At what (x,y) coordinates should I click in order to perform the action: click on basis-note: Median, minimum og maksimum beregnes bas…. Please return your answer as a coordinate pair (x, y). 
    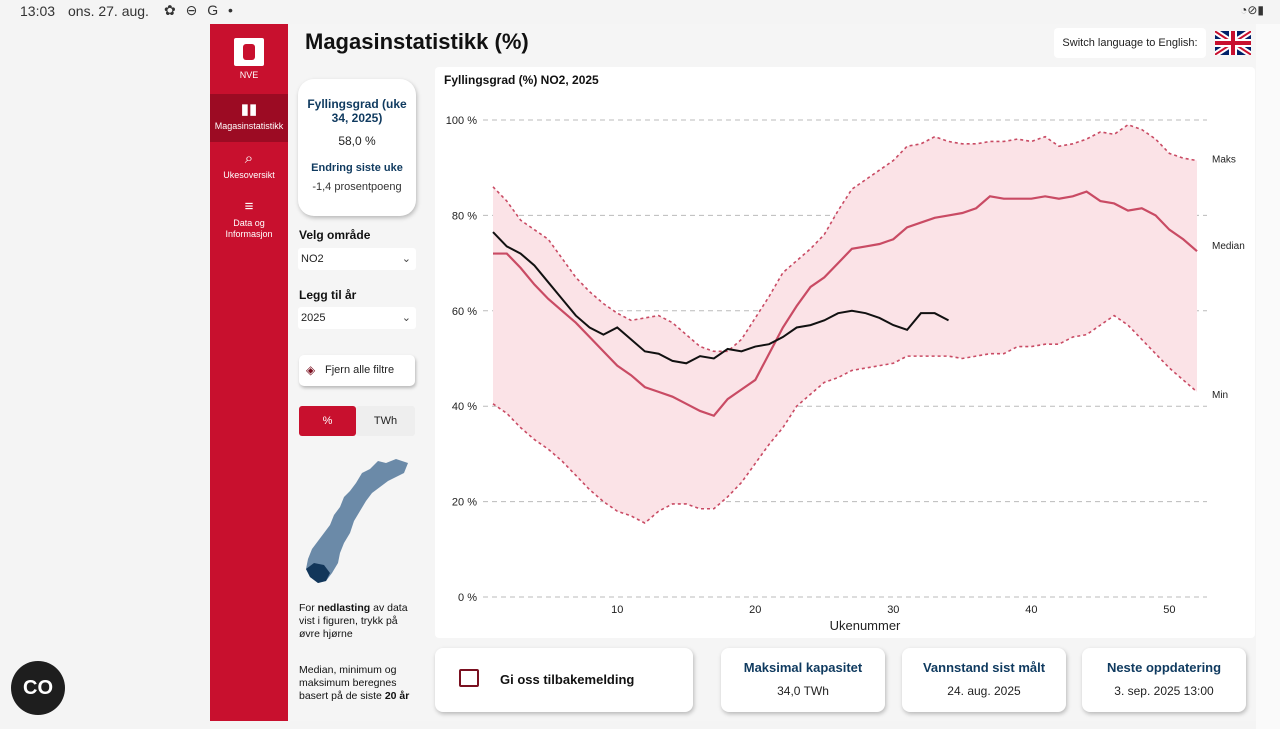
    Looking at the image, I should click on (356, 683).